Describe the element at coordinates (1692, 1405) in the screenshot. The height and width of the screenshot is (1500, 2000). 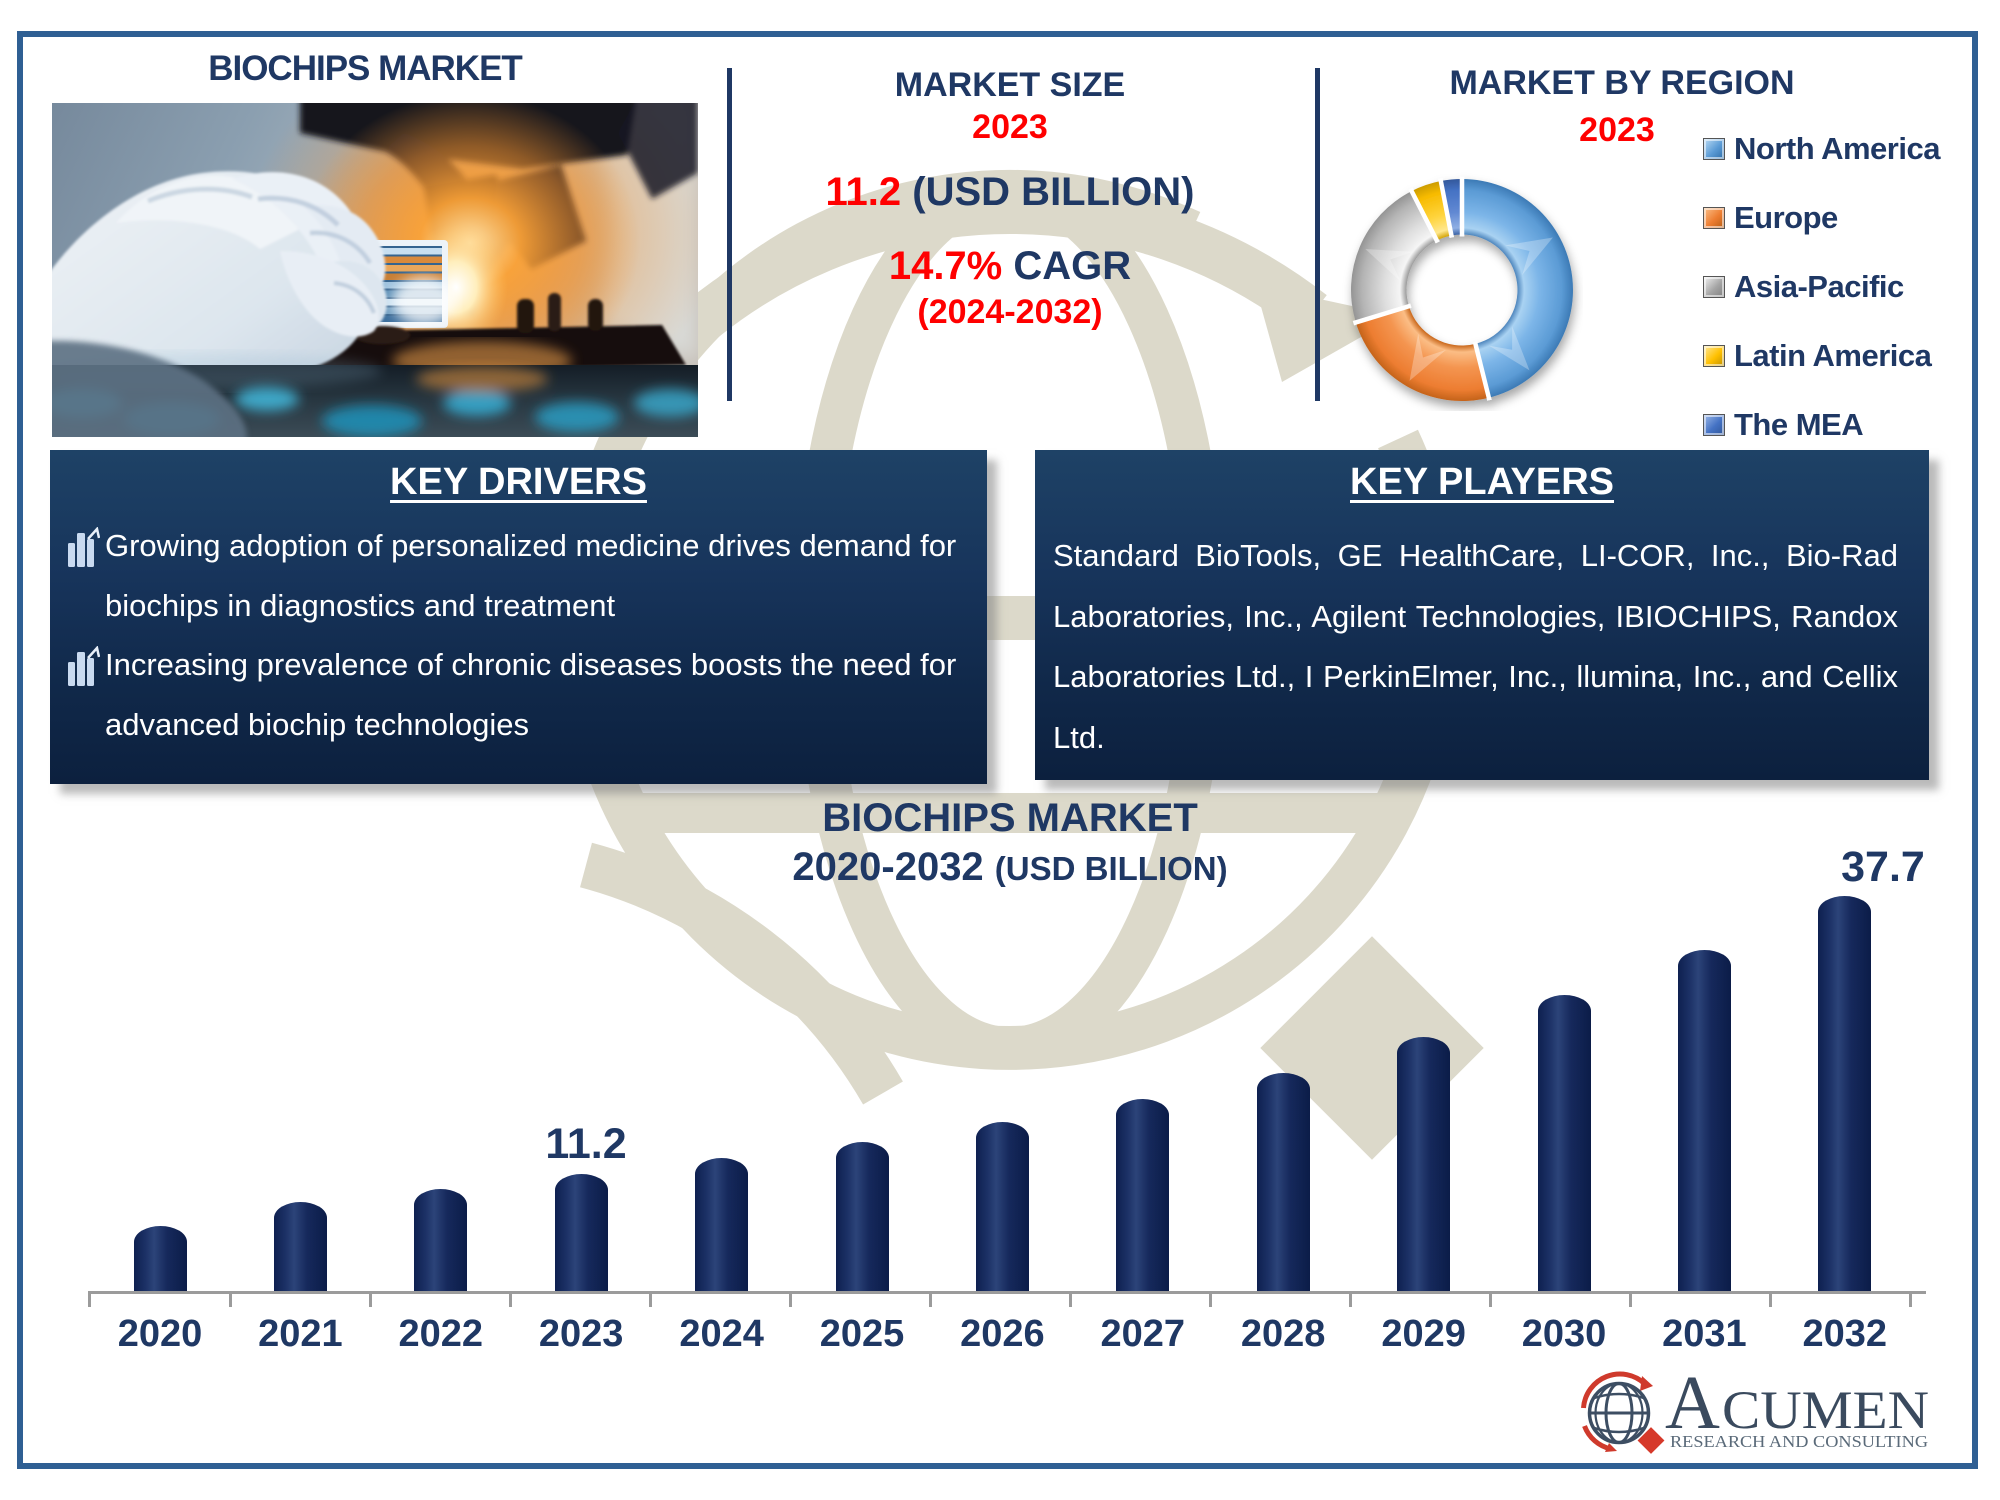
I see `svg-text: A` at that location.